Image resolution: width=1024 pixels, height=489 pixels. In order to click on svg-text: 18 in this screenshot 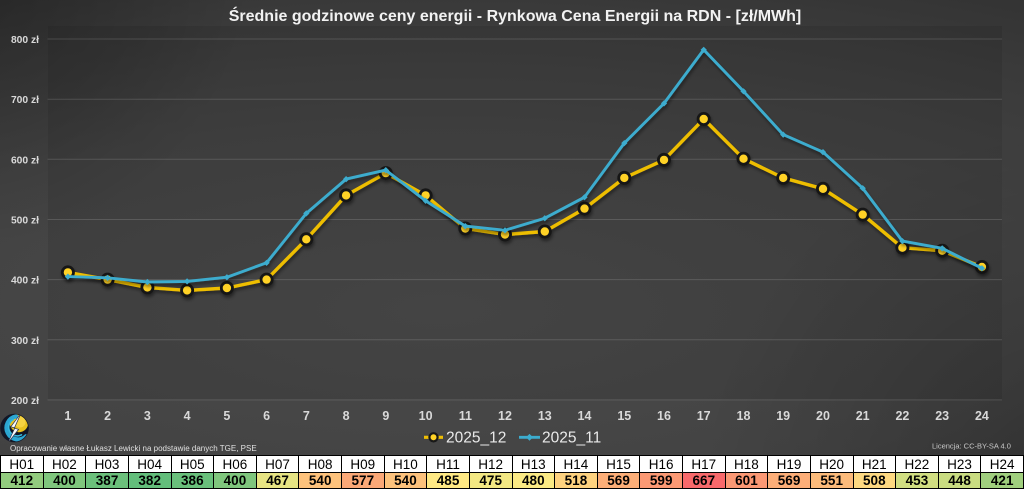, I will do `click(744, 416)`.